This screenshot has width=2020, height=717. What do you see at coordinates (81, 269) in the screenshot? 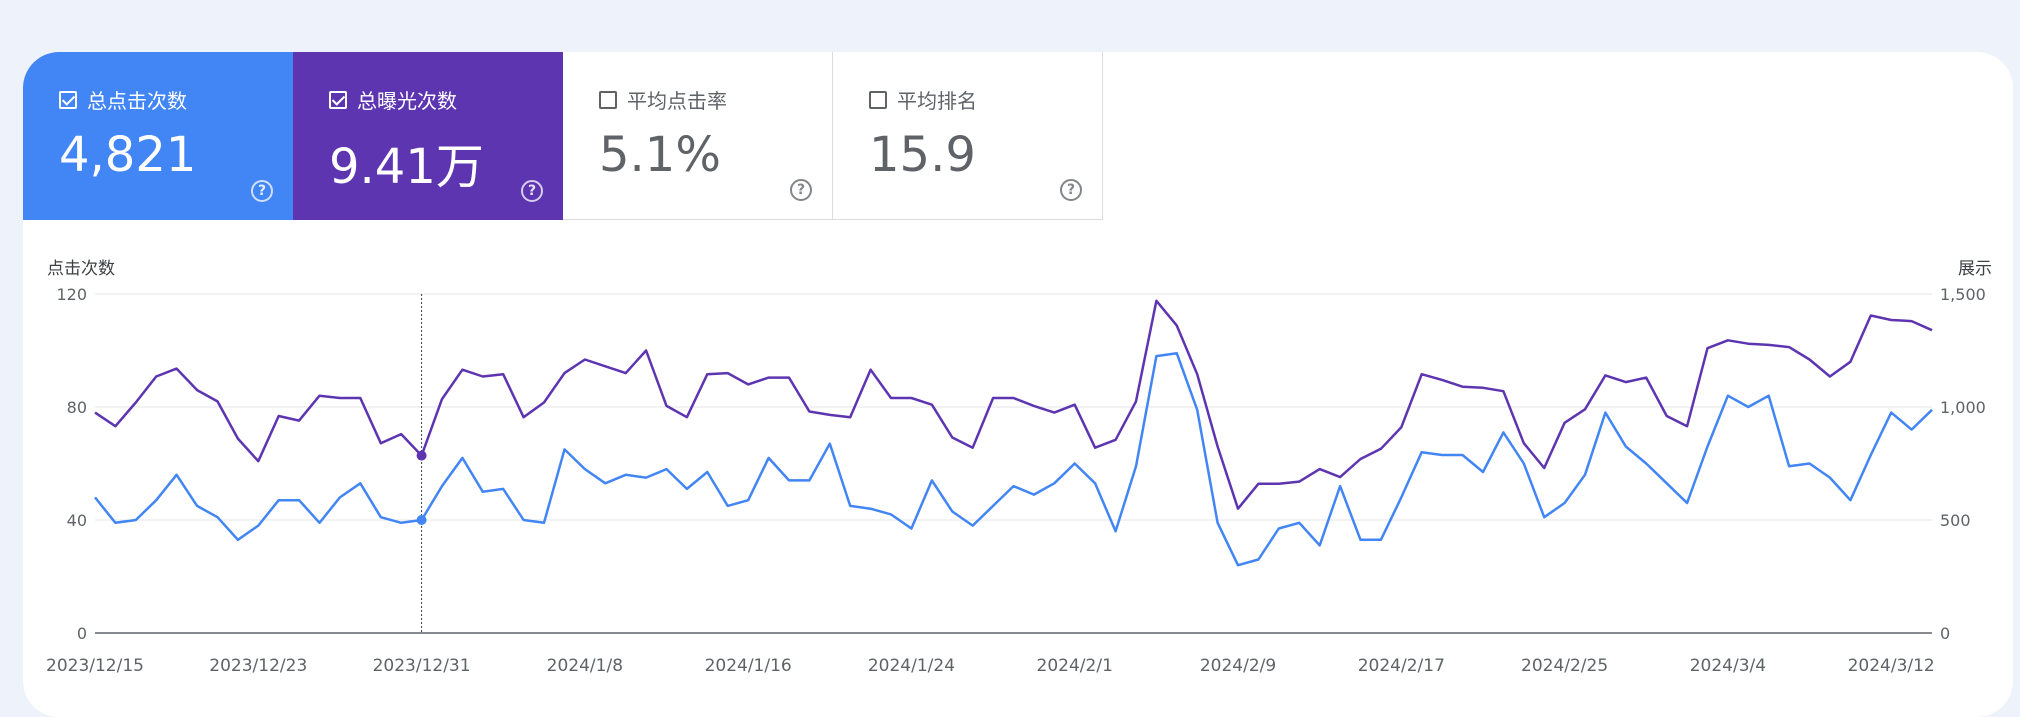
I see `y-axis-left-title: 点击次数` at bounding box center [81, 269].